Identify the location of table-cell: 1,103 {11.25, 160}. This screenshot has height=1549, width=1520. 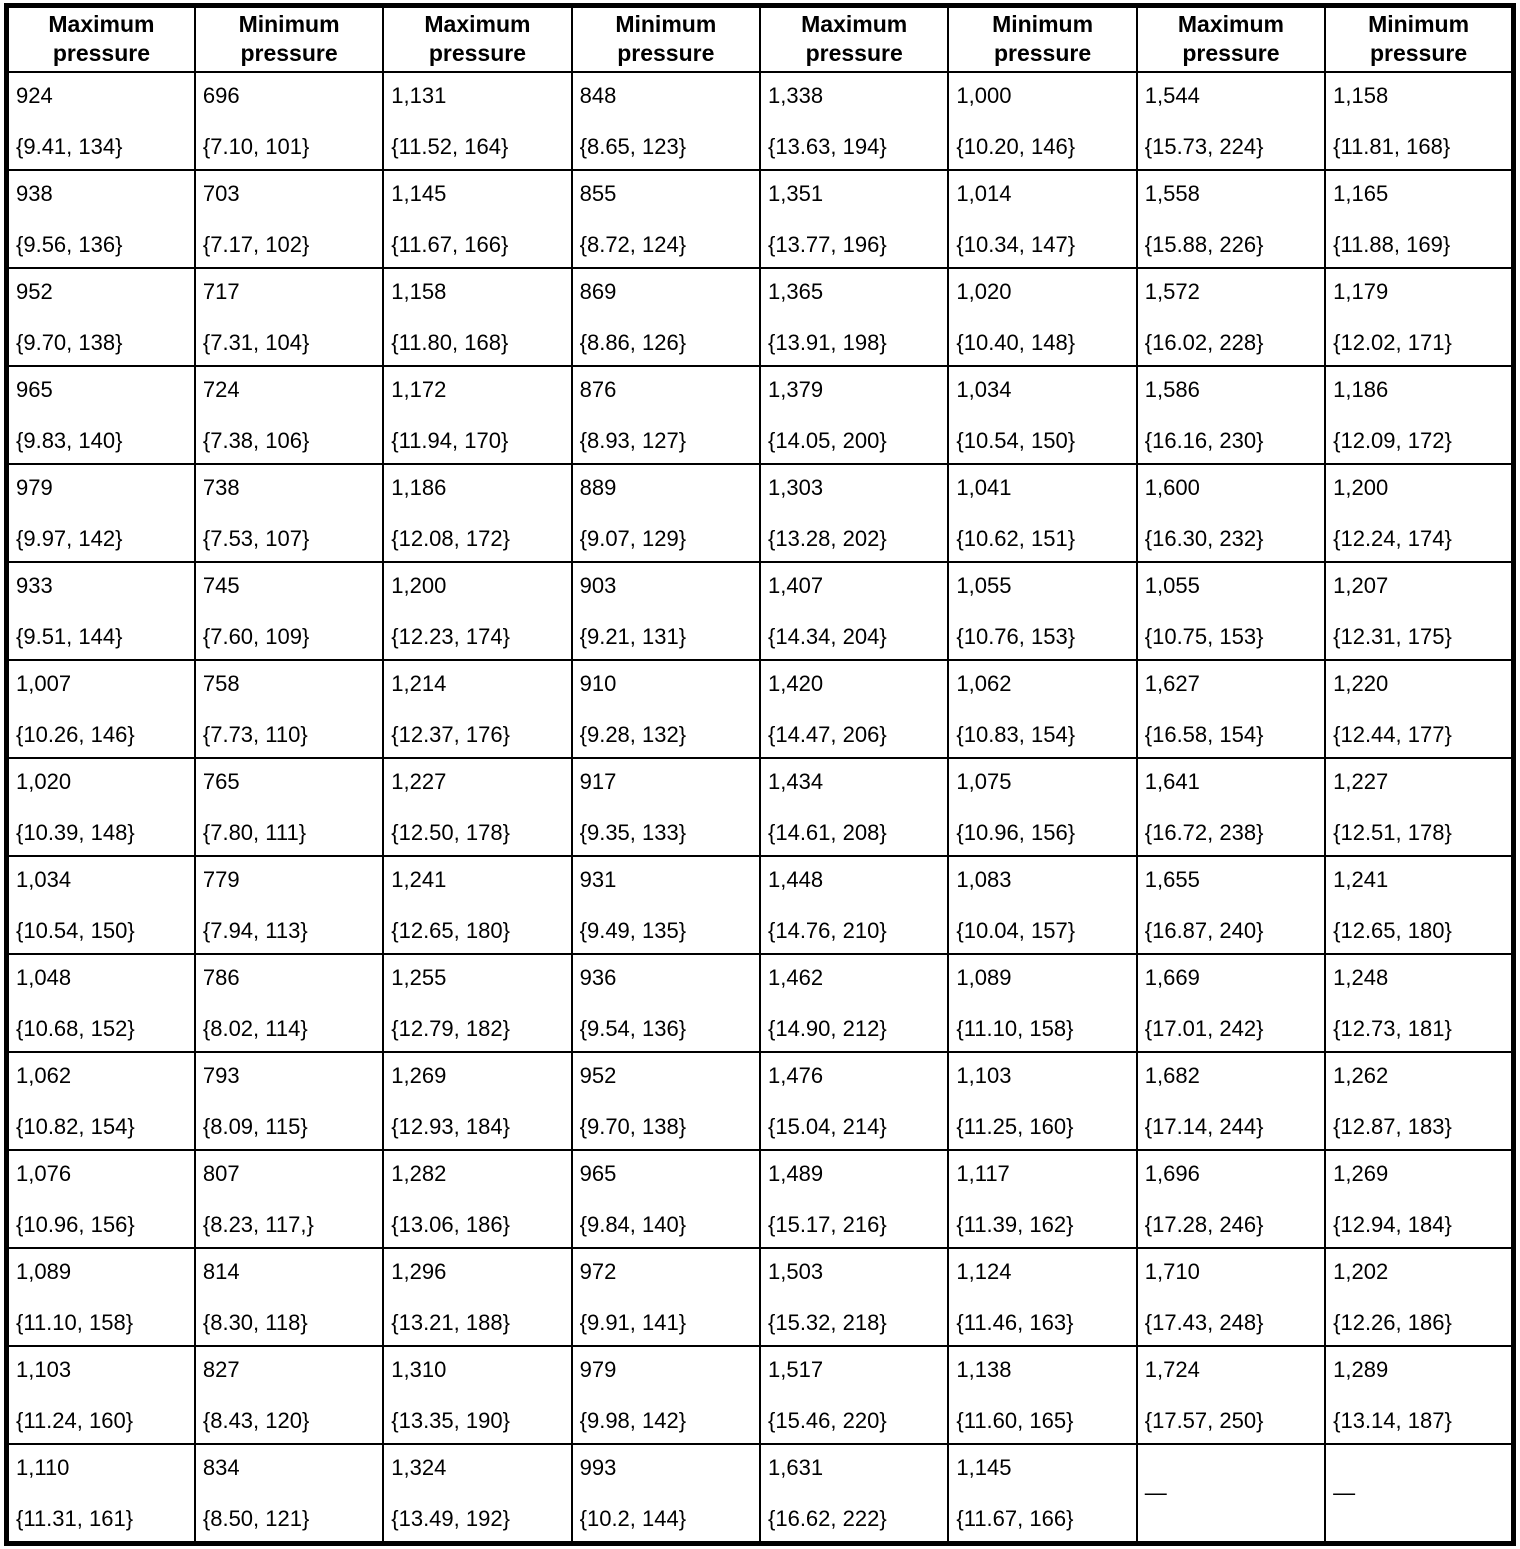
(1042, 1100).